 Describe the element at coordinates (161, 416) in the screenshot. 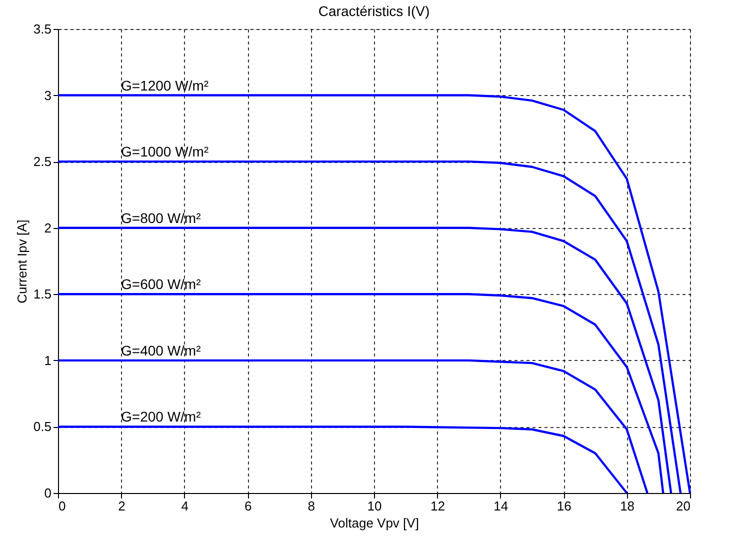

I see `series-label: G=200 W/m²` at that location.